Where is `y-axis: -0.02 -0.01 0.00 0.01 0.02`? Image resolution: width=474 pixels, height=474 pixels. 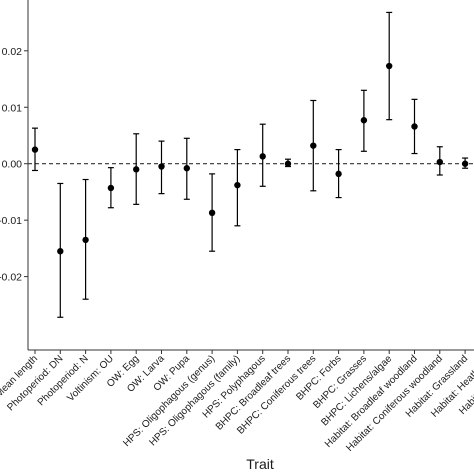 y-axis: -0.02 -0.01 0.00 0.01 0.02 is located at coordinates (14, 175).